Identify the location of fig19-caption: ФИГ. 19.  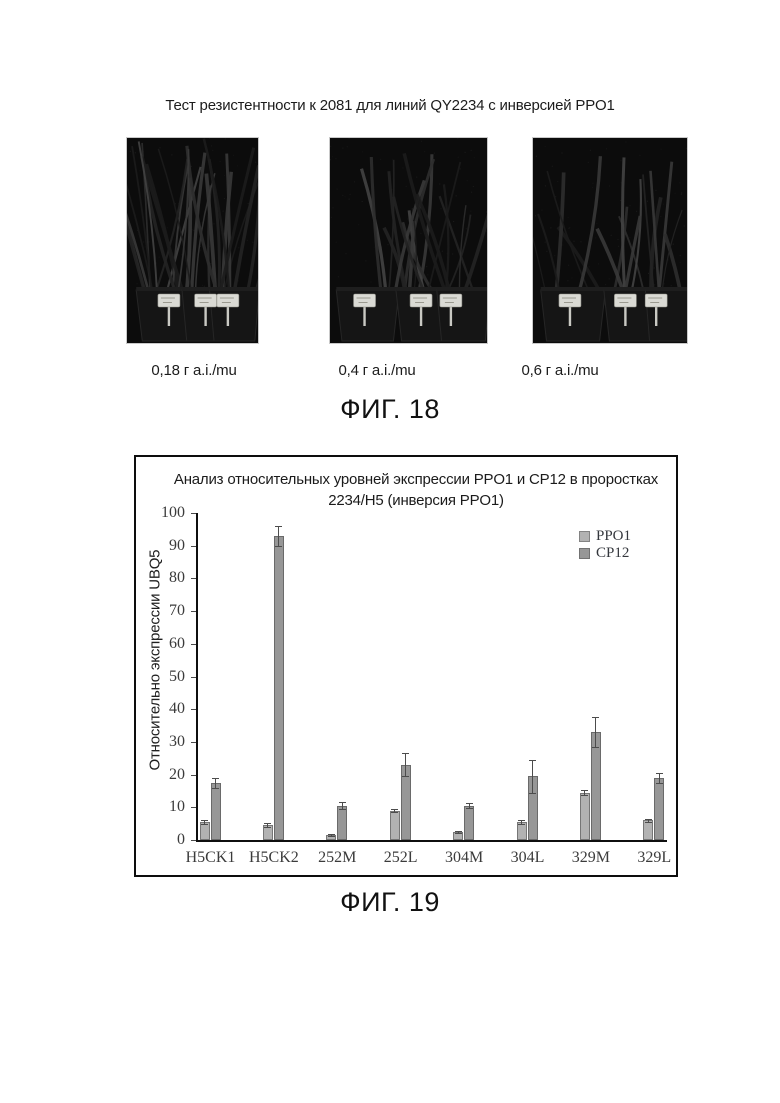
(390, 902).